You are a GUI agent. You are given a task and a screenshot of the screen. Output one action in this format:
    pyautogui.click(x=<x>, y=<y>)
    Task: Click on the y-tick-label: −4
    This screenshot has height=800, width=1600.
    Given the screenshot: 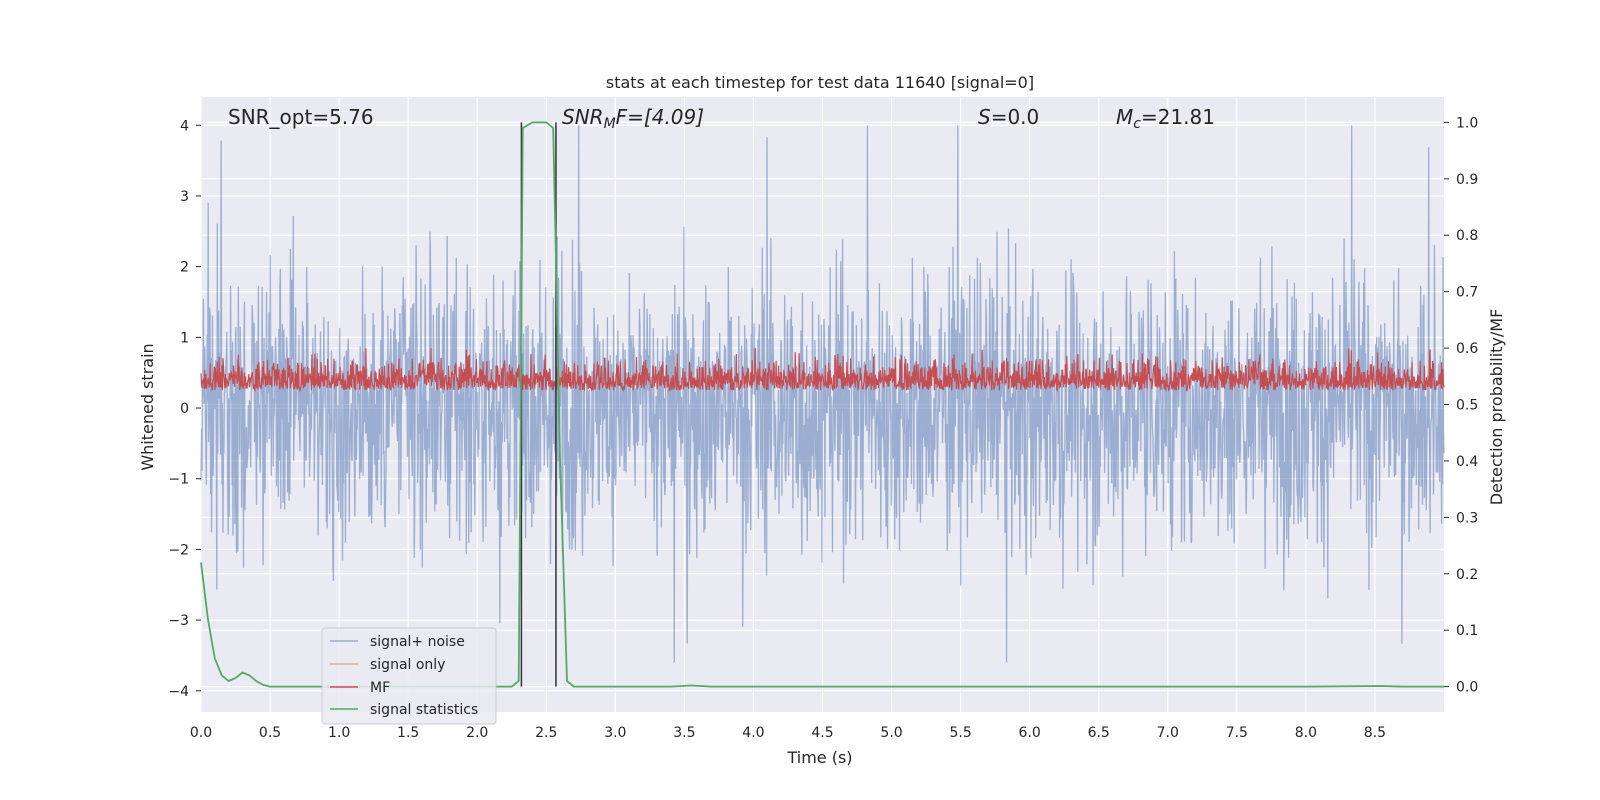 What is the action you would take?
    pyautogui.click(x=178, y=692)
    